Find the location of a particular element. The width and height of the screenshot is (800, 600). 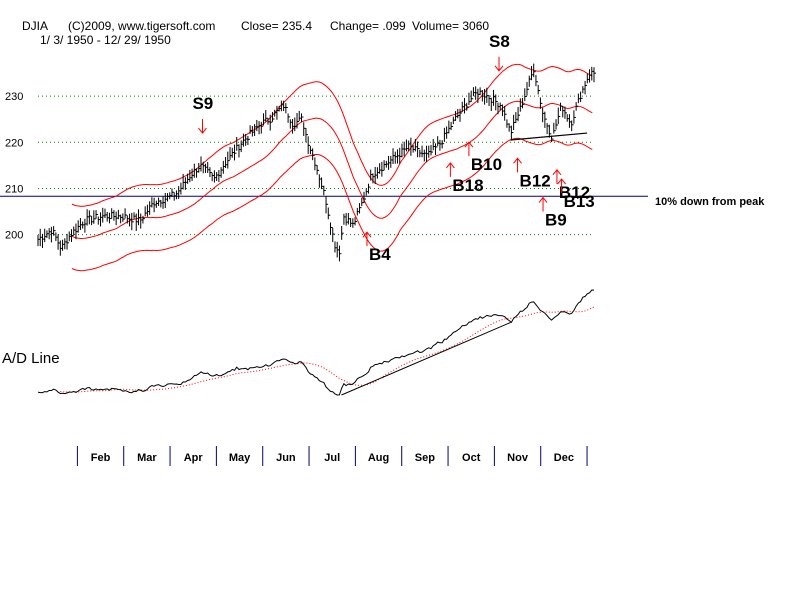

ad-line-panel is located at coordinates (316, 342).